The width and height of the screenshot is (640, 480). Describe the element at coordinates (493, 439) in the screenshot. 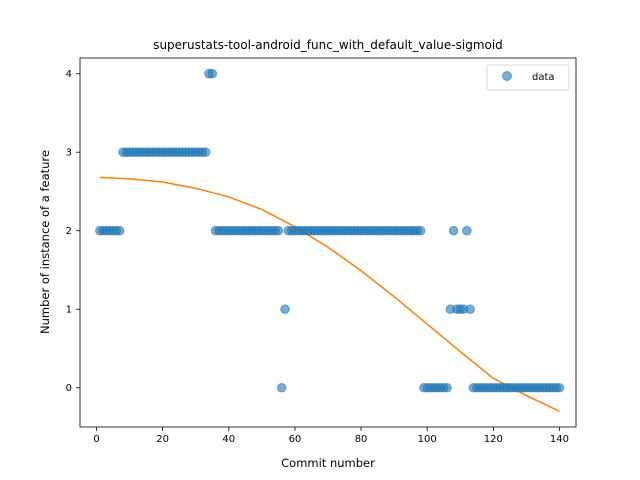

I see `x-tick-label: 120` at that location.